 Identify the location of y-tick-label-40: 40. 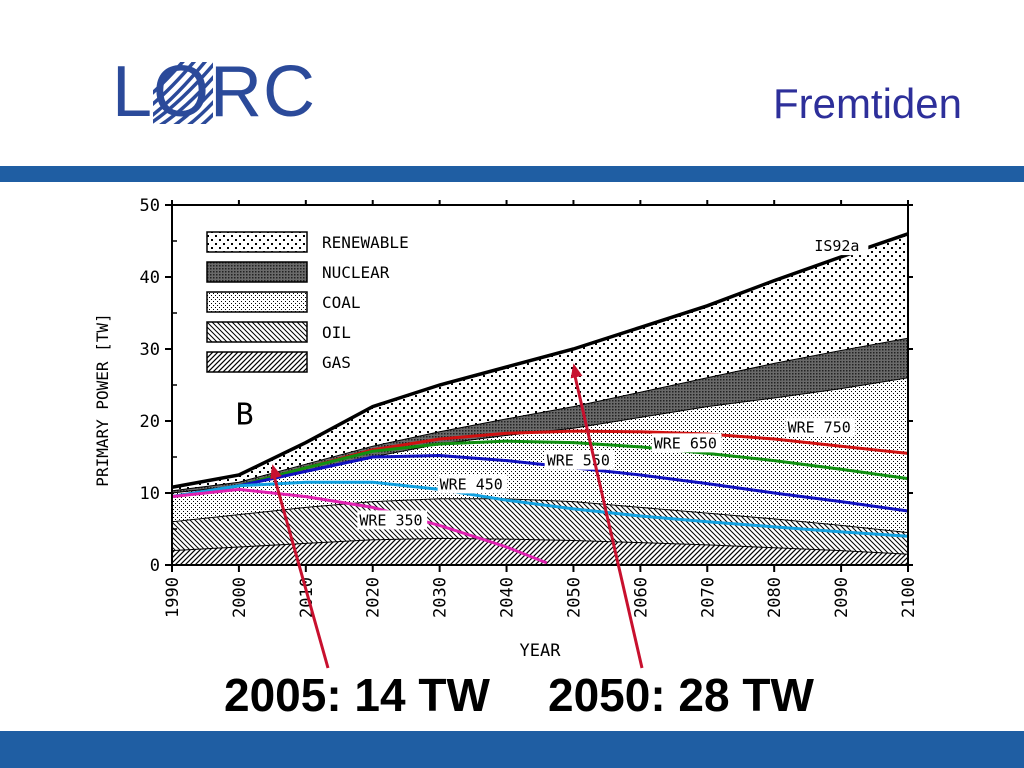
(150, 278).